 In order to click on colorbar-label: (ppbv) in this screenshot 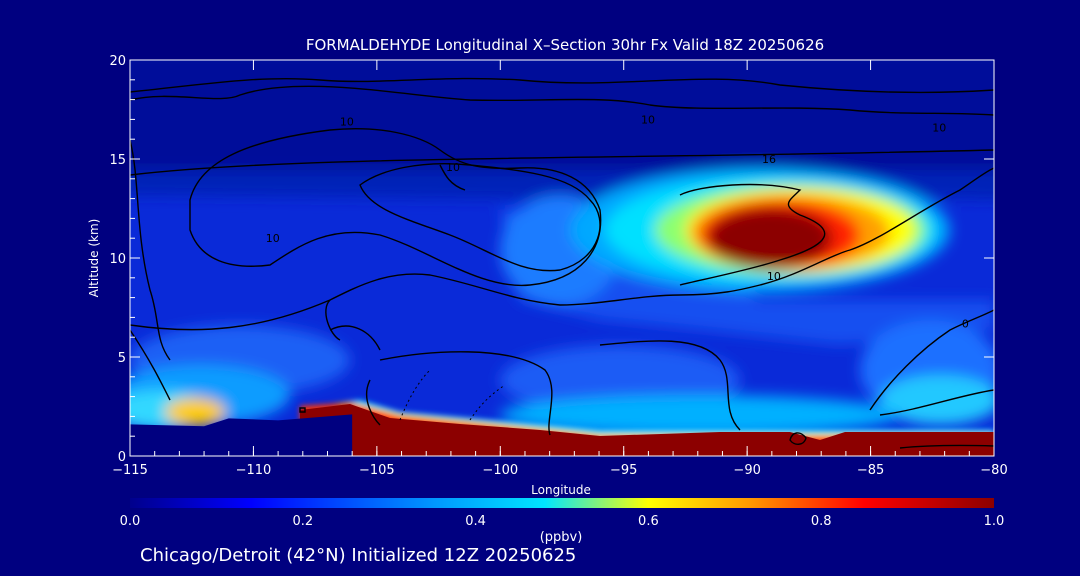, I will do `click(561, 537)`.